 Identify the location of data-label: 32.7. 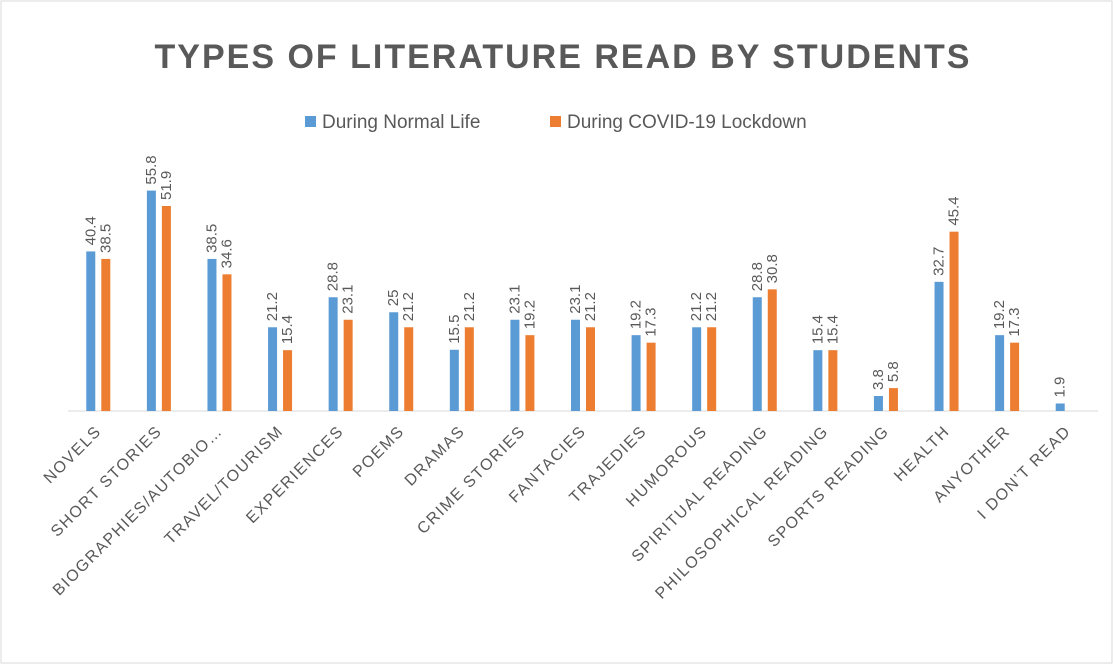
(939, 261).